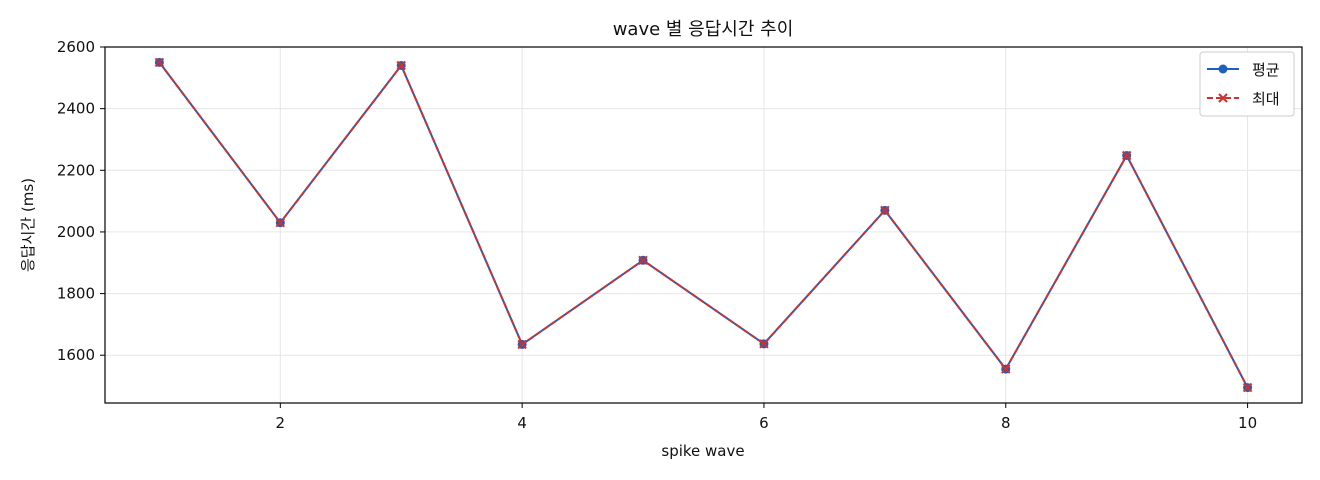  I want to click on y-tick-label: 2200, so click(76, 170).